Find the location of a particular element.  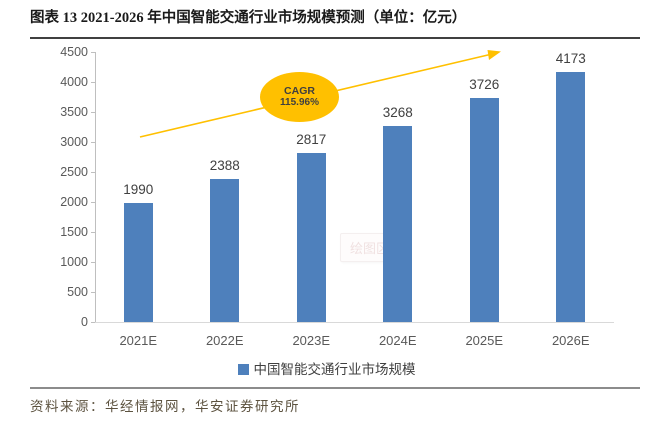

x-axis-label: 2022E is located at coordinates (224, 340).